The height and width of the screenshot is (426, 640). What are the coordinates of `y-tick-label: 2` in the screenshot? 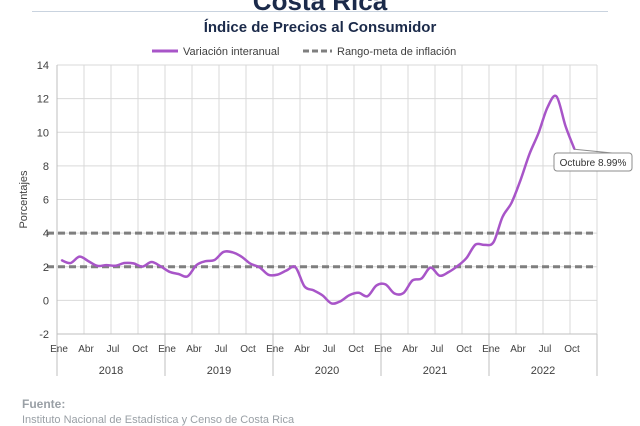 It's located at (46, 268).